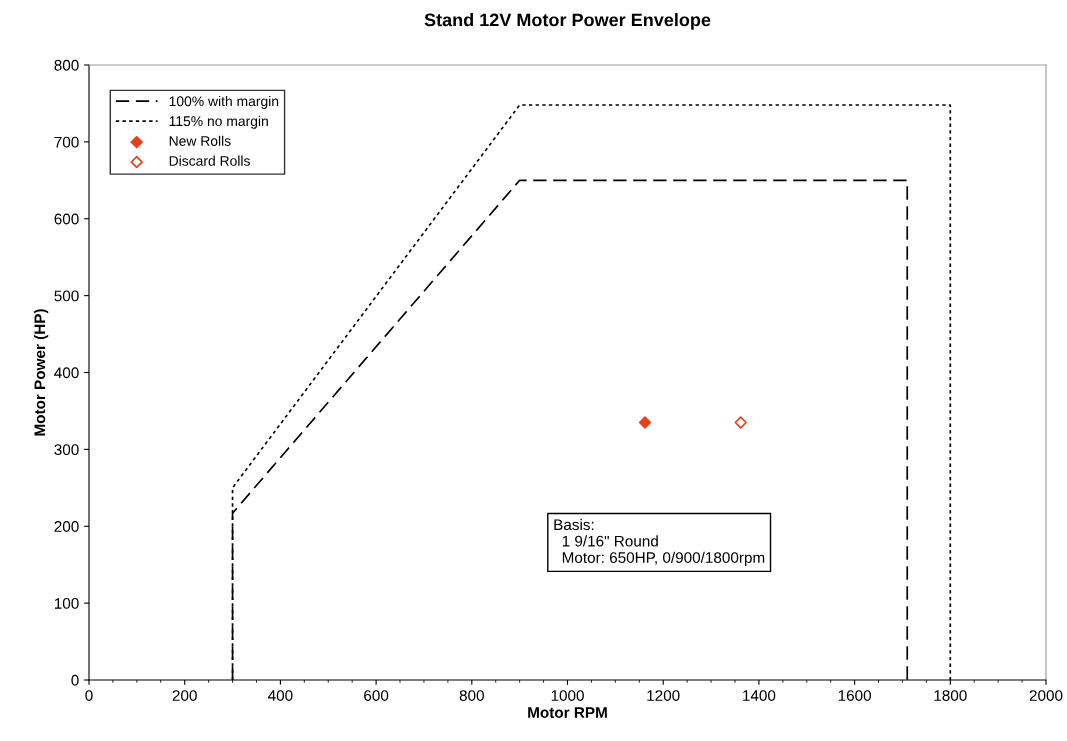 This screenshot has height=741, width=1067. Describe the element at coordinates (200, 140) in the screenshot. I see `legend-label: New Rolls` at that location.